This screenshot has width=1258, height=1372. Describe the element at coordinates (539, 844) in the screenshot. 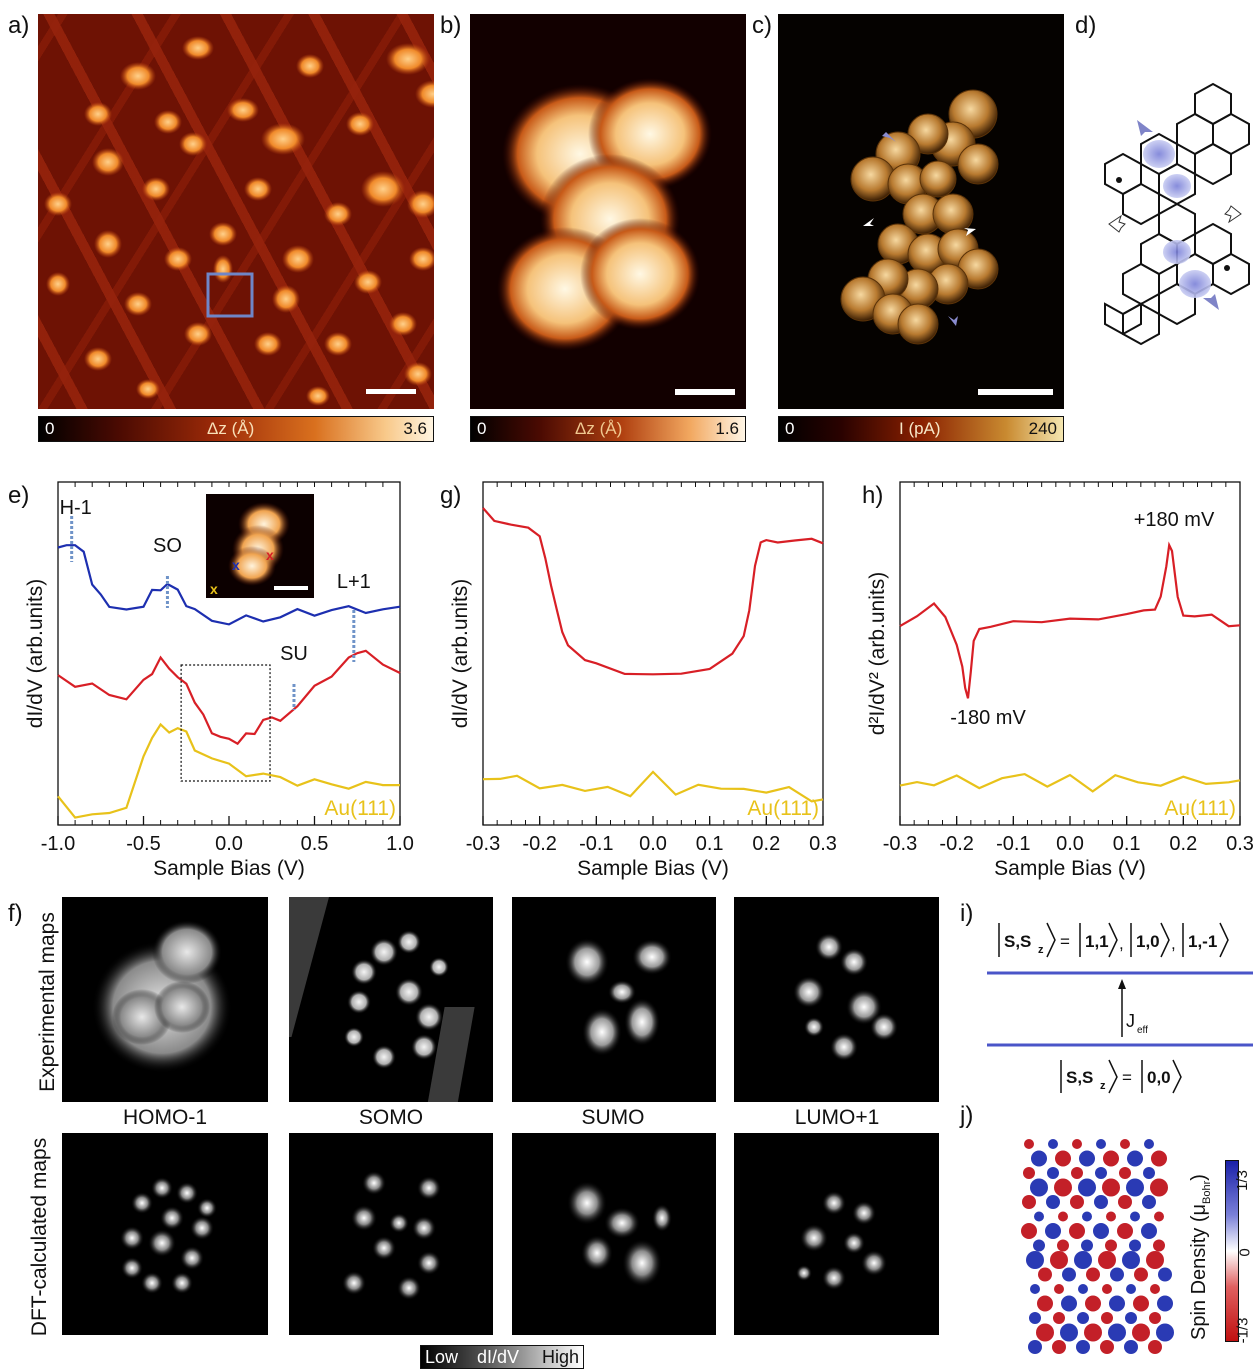

I see `x-tick-label: -0.2` at that location.